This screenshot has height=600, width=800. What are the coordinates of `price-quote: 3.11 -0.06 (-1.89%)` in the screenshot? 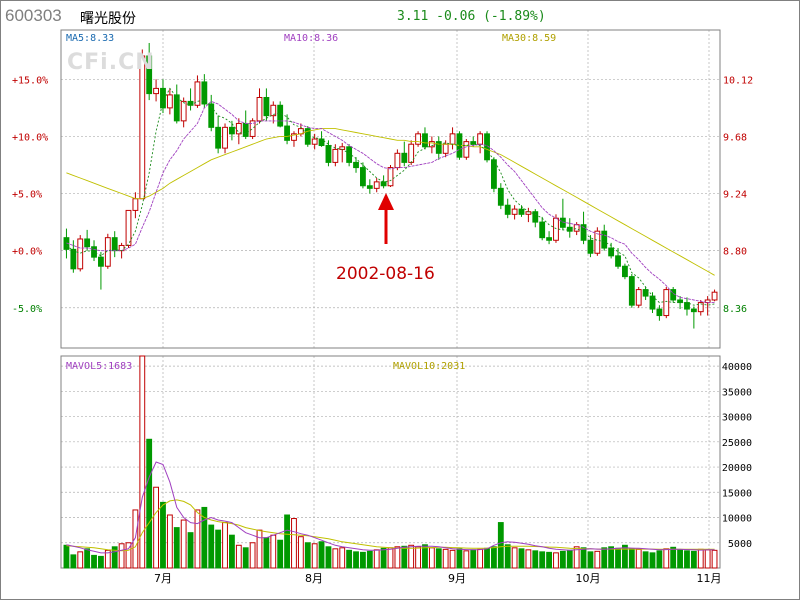 It's located at (471, 16).